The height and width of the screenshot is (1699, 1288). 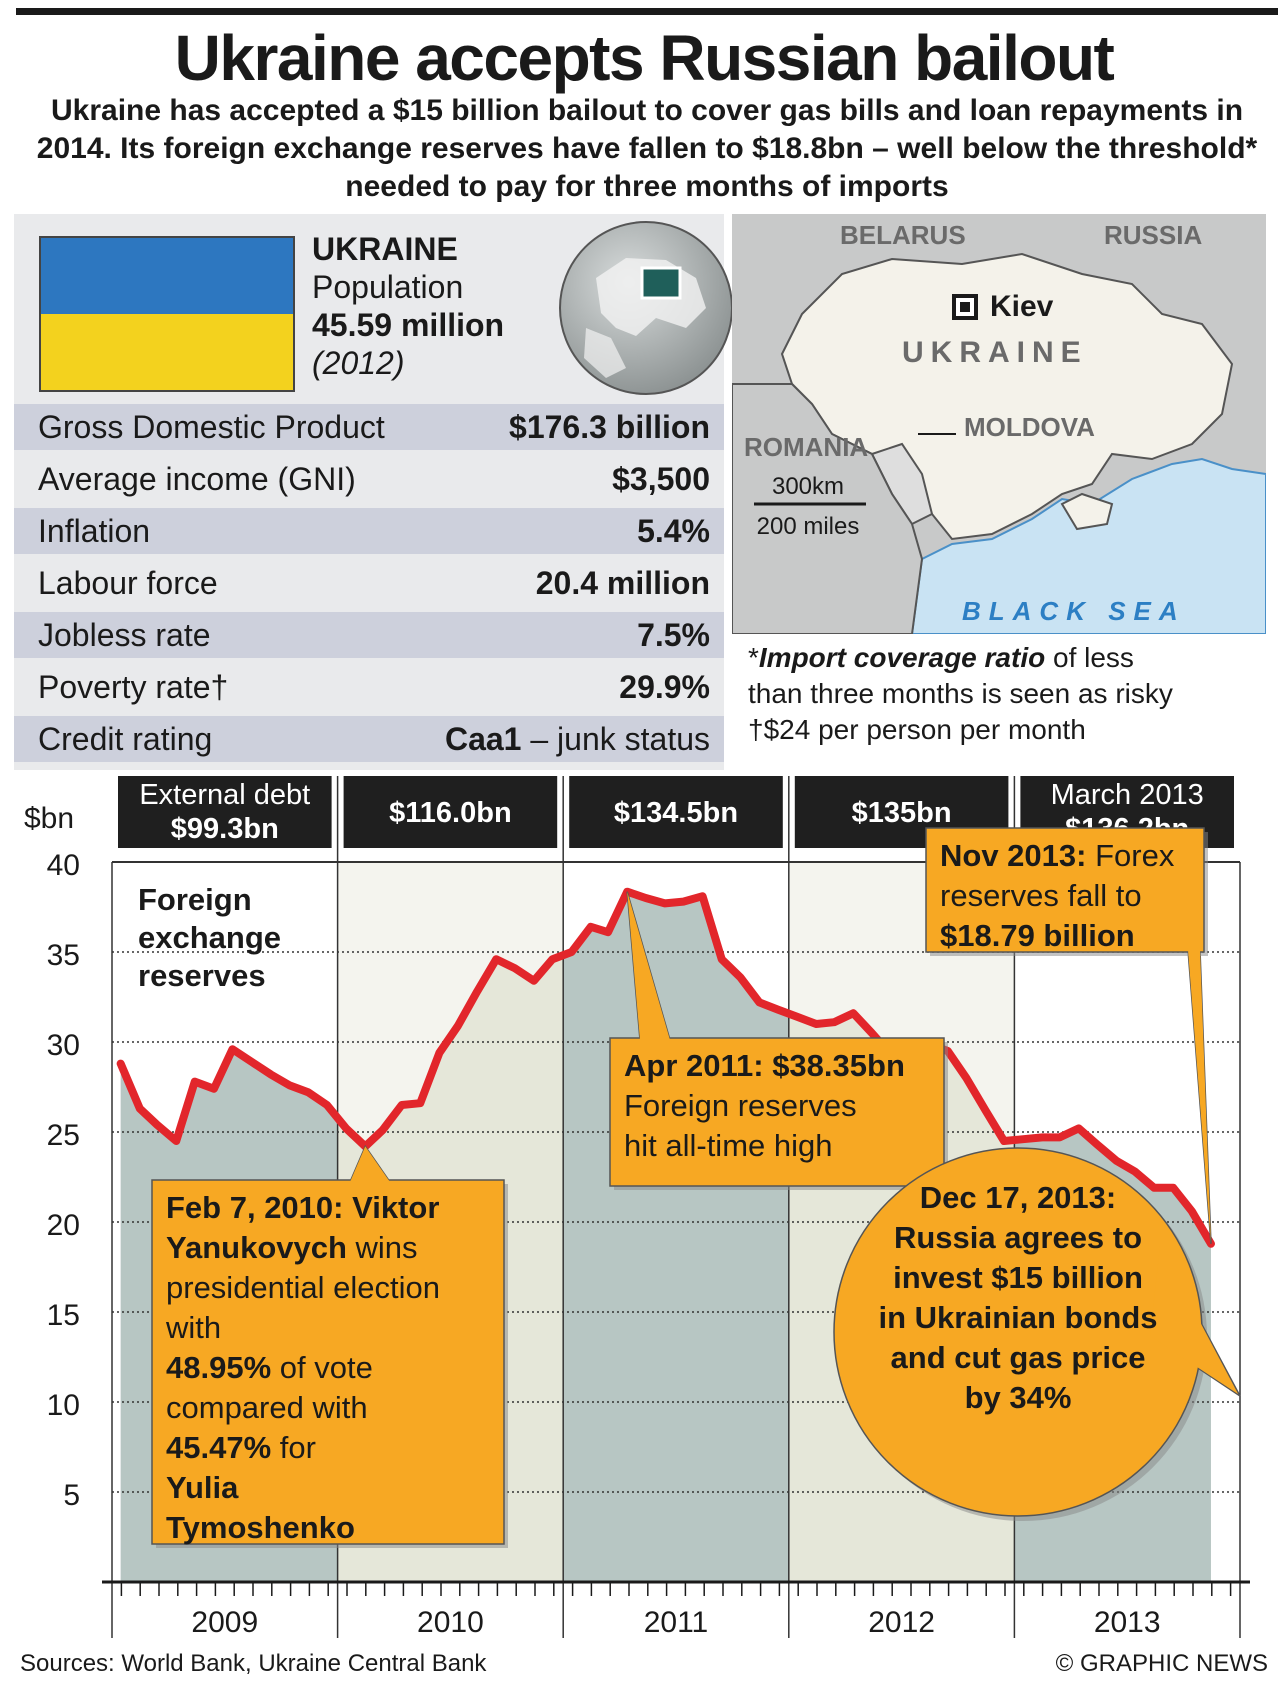 What do you see at coordinates (241, 1447) in the screenshot?
I see `callout-text: 45.47% for` at bounding box center [241, 1447].